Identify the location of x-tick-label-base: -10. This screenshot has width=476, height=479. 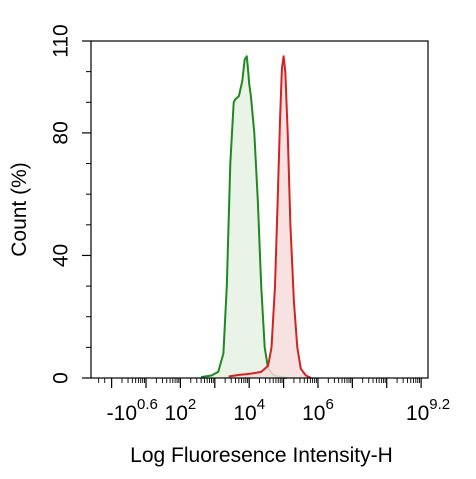
(122, 413).